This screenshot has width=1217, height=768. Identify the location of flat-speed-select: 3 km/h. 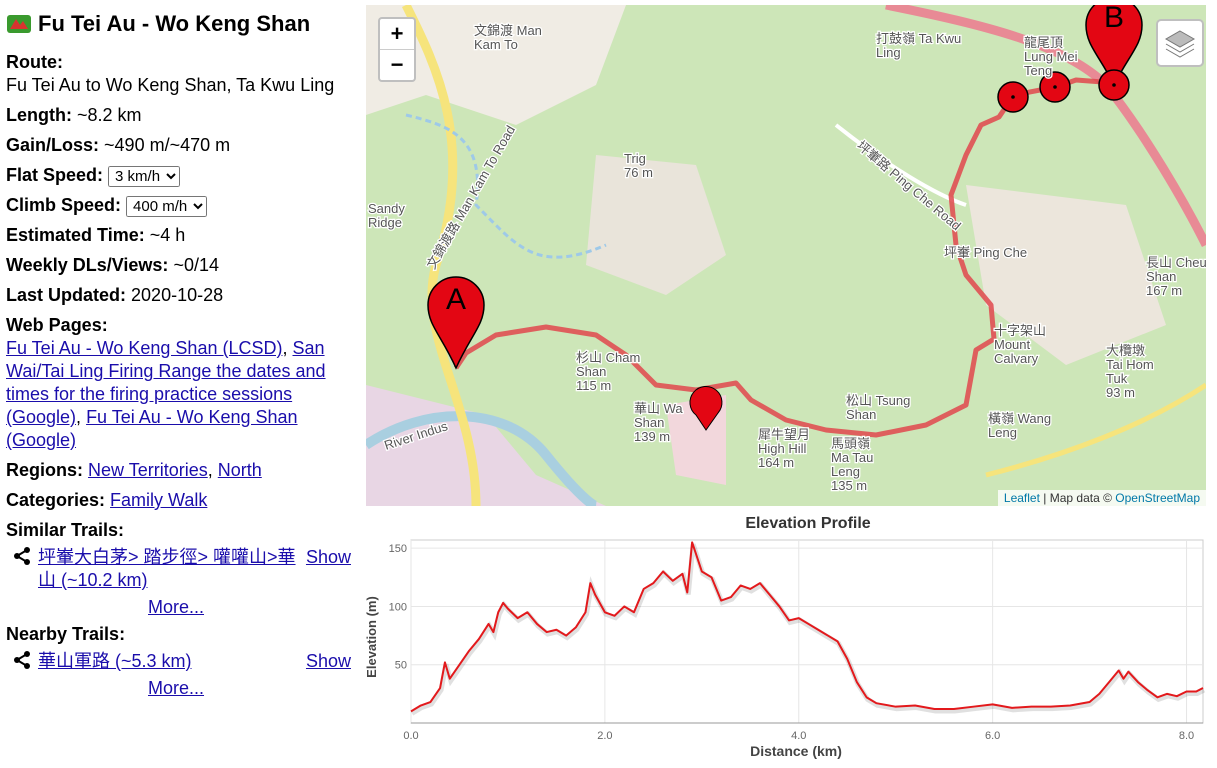
(144, 176).